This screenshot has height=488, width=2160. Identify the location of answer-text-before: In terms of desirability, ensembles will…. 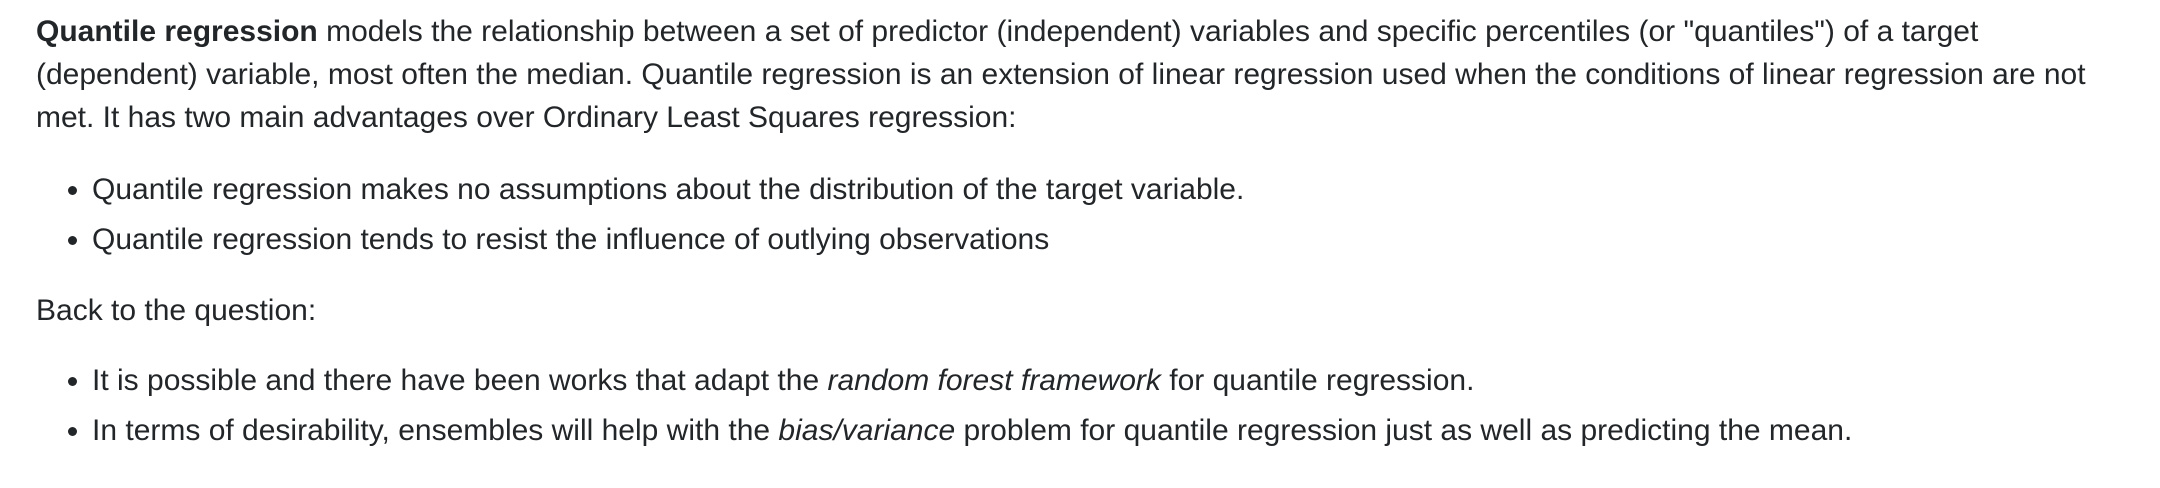
(435, 430).